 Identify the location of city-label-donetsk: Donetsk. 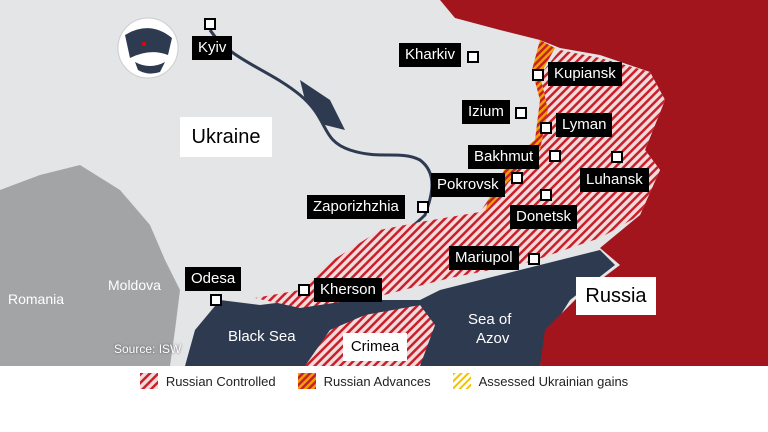
(544, 217).